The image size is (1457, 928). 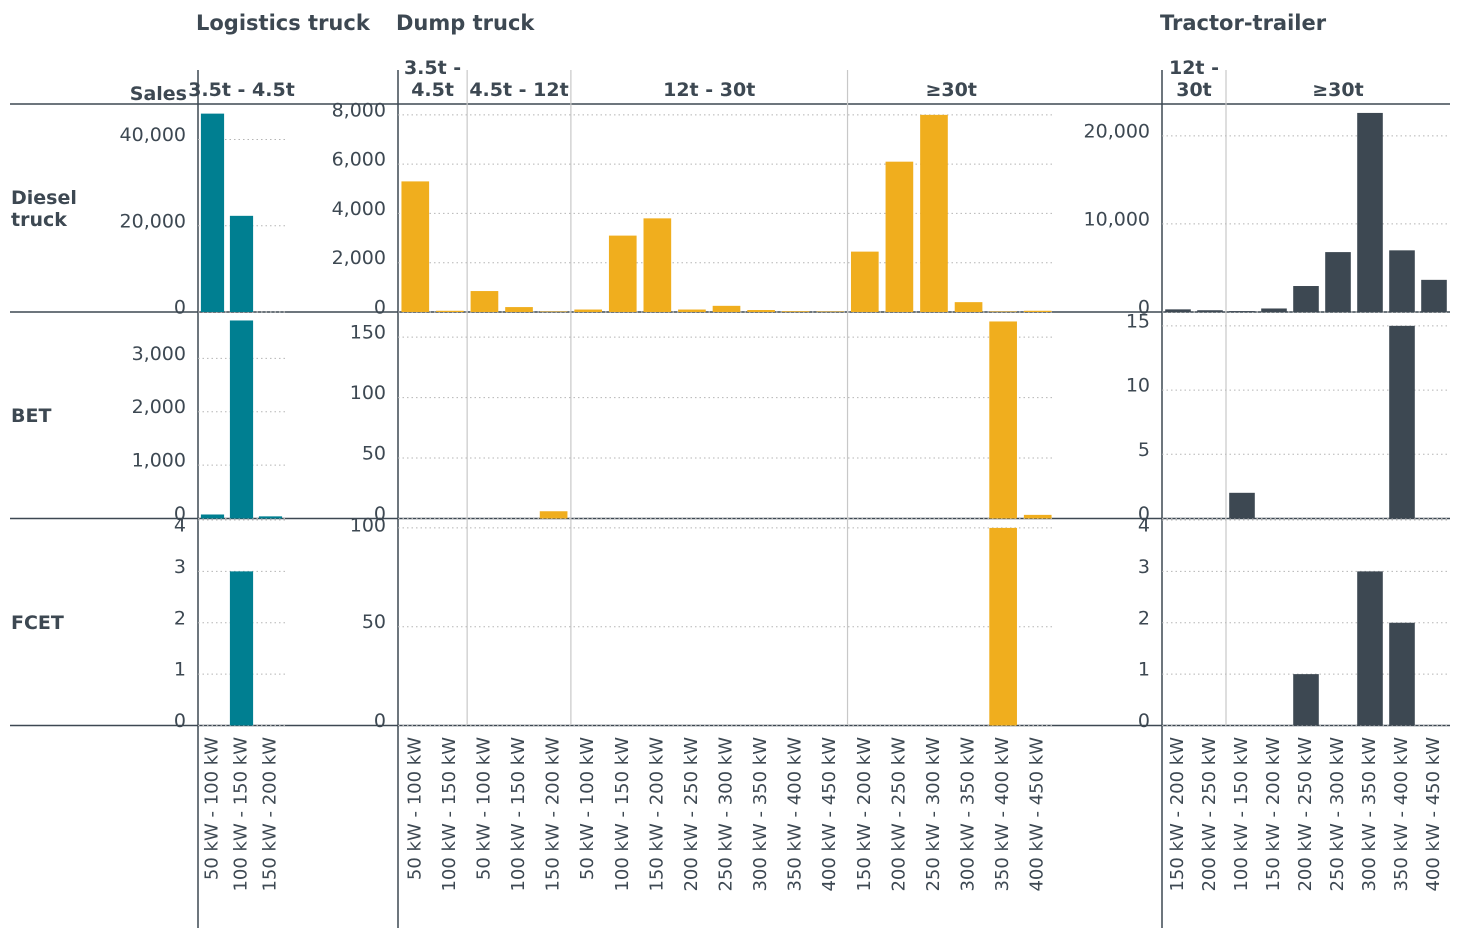 What do you see at coordinates (153, 221) in the screenshot?
I see `y-tick-label: 20,000` at bounding box center [153, 221].